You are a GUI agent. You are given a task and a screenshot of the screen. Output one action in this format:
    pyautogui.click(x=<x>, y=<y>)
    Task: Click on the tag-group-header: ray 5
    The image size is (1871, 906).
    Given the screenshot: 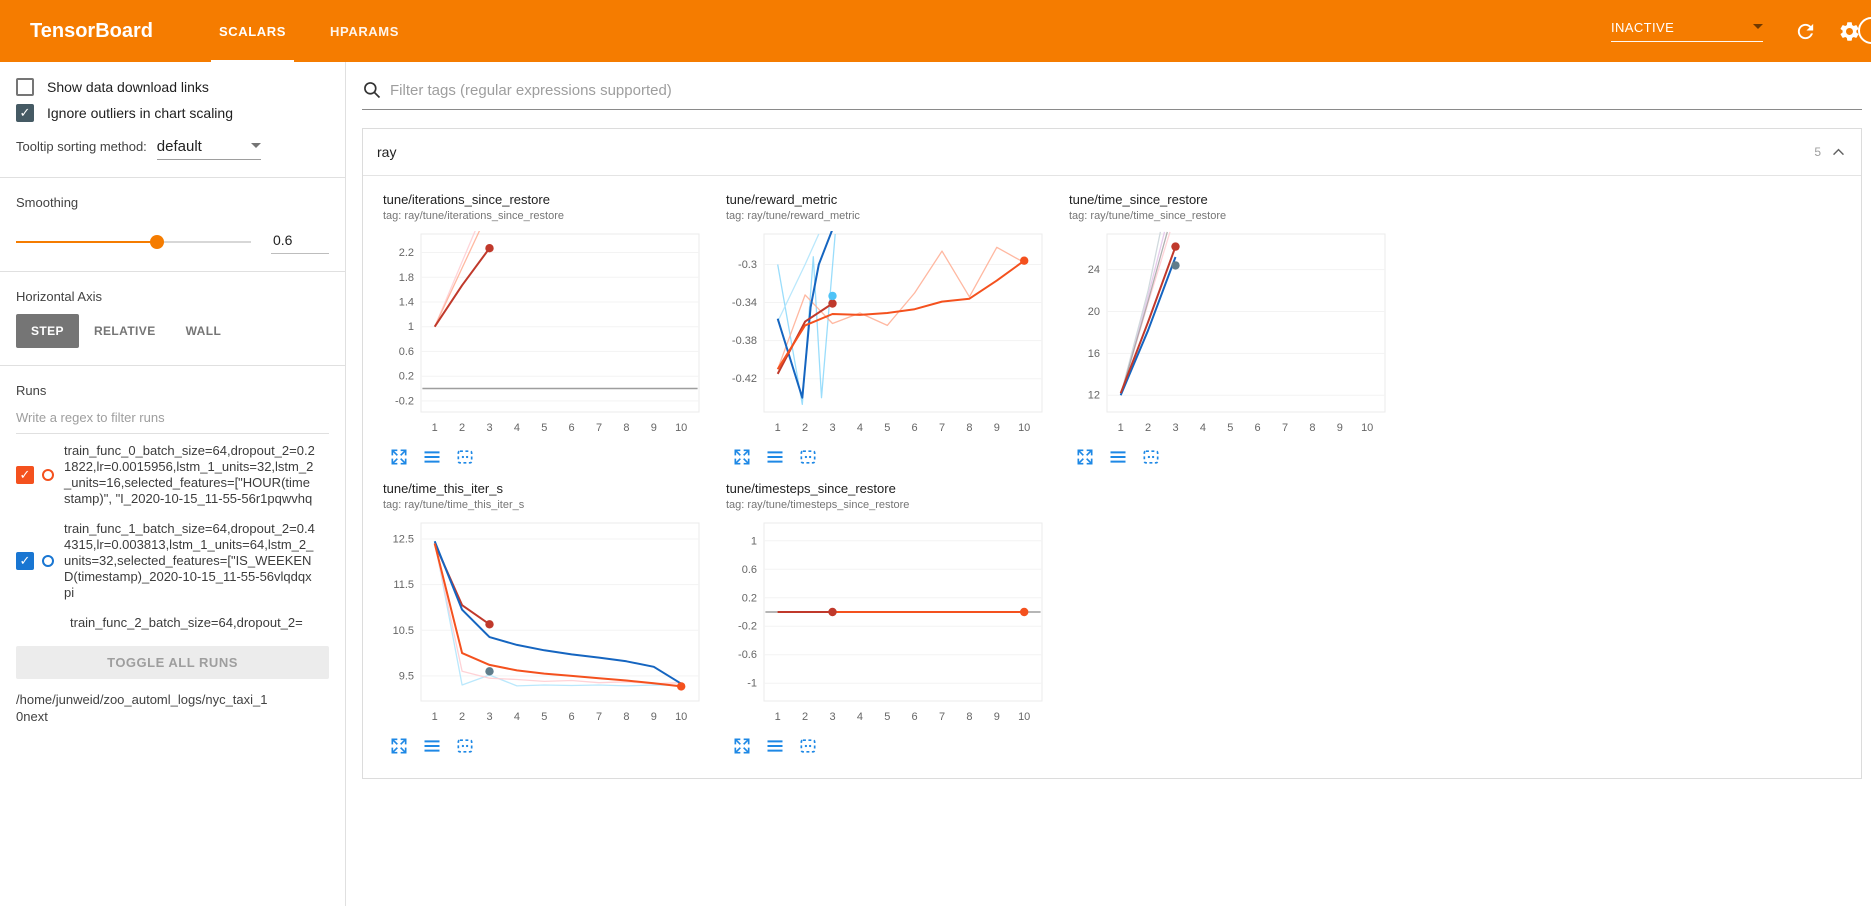 What is the action you would take?
    pyautogui.click(x=1112, y=152)
    